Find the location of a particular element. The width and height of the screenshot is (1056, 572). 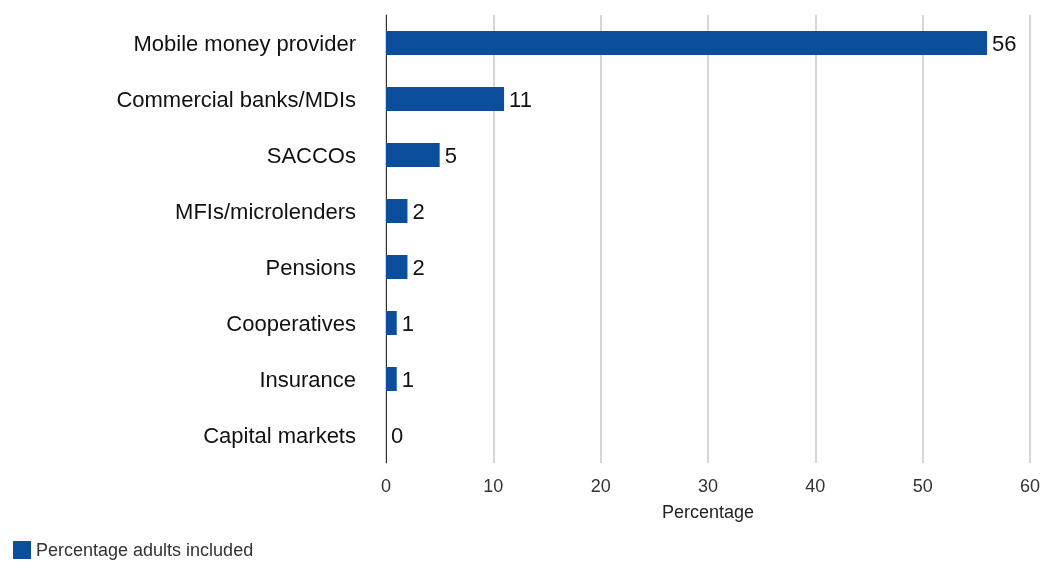

data-label: 11 is located at coordinates (520, 99).